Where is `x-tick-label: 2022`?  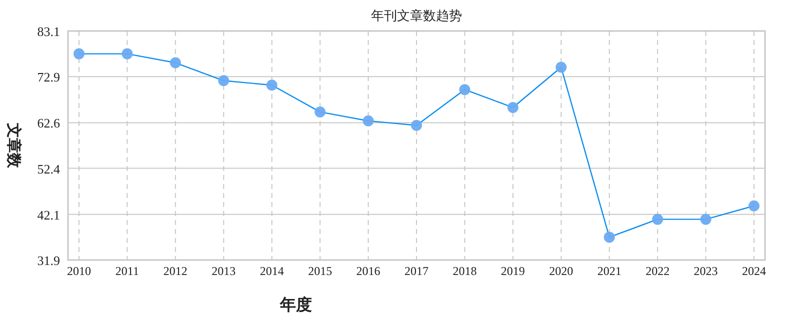
x-tick-label: 2022 is located at coordinates (658, 271).